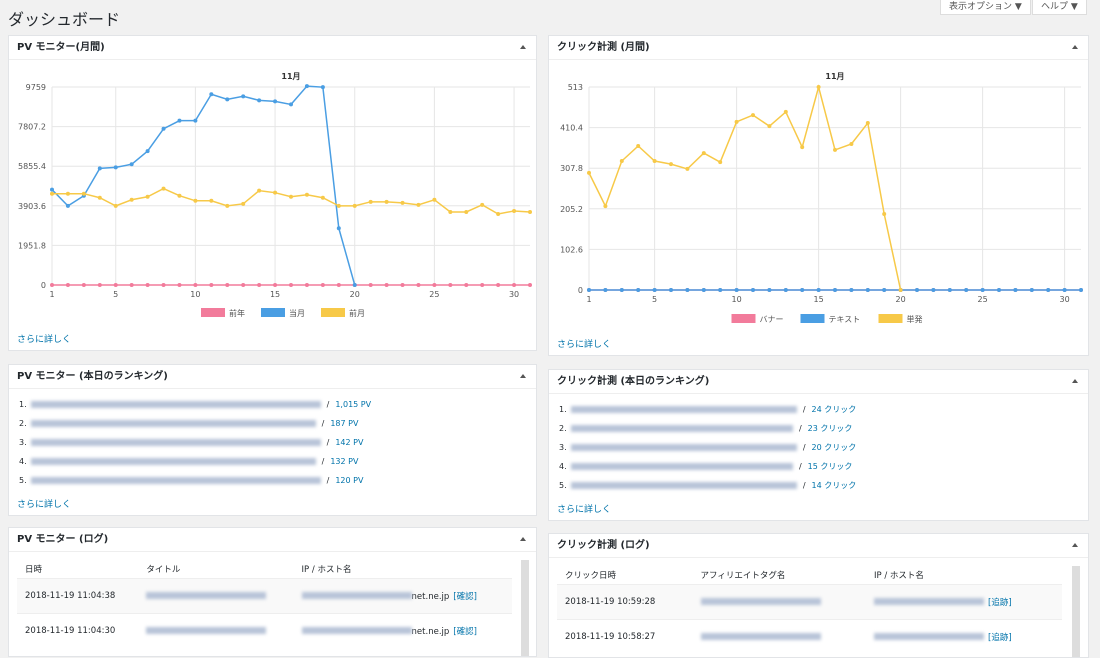 The image size is (1100, 658). I want to click on rank-number: 4., so click(563, 466).